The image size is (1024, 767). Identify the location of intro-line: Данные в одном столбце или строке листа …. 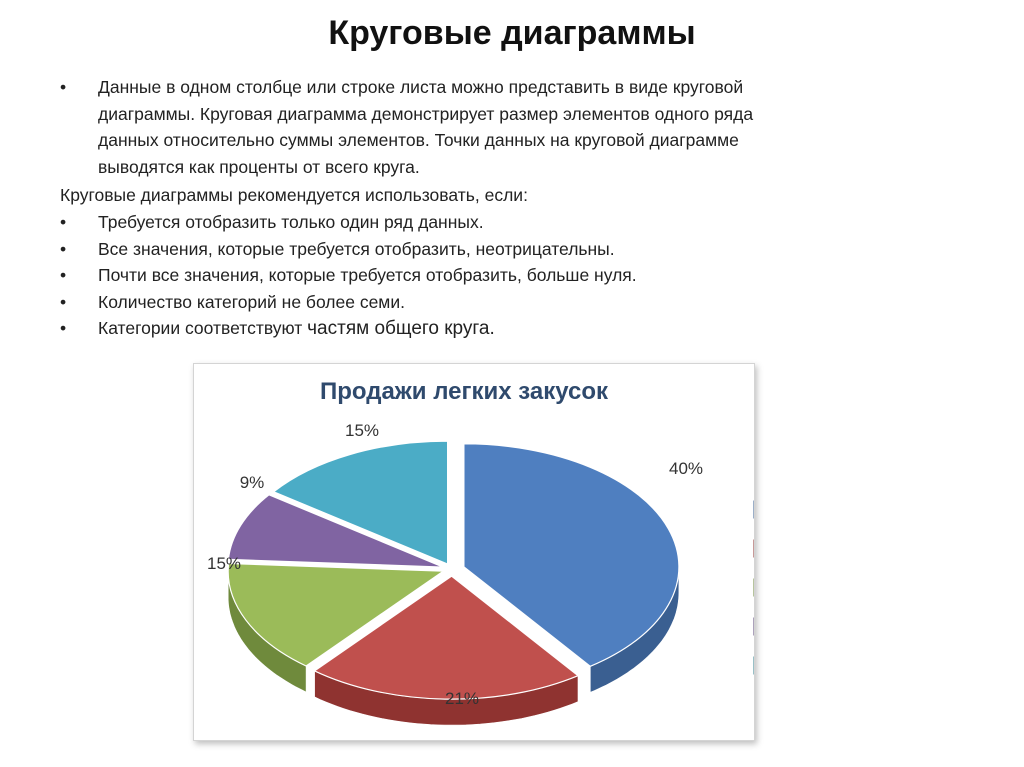
(421, 87).